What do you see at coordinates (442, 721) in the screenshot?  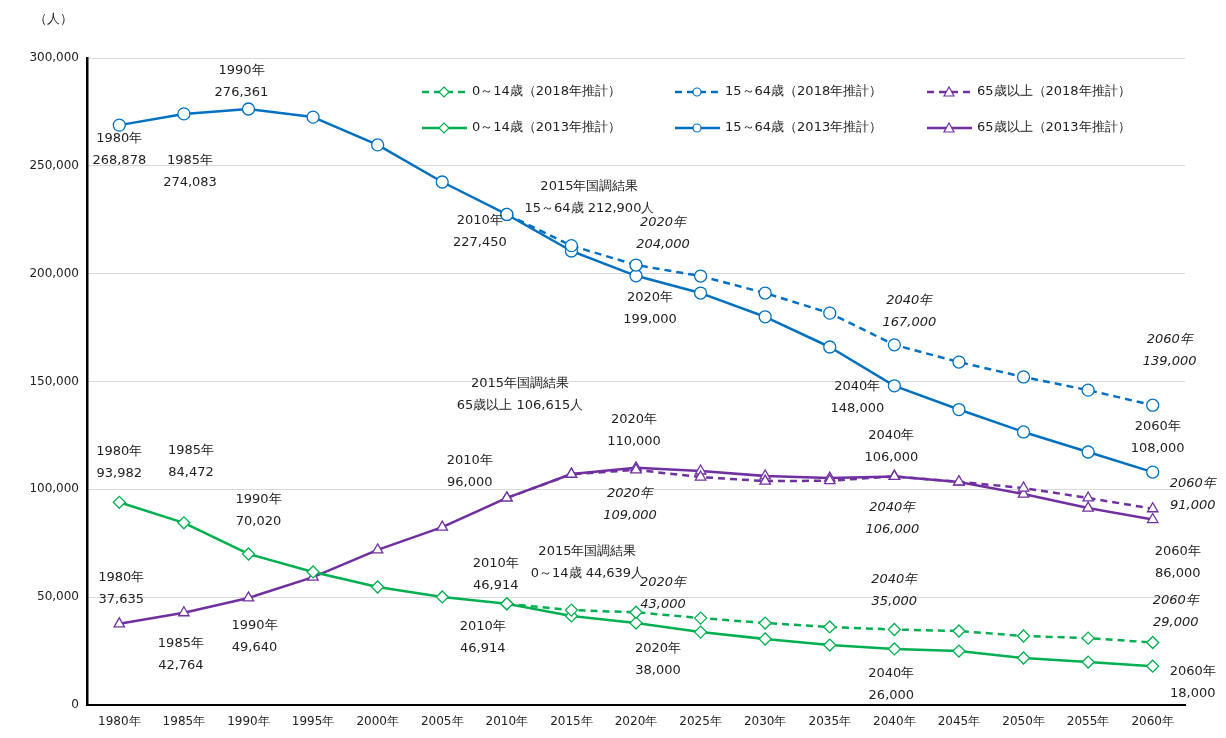 I see `x-tick-label: 2005年` at bounding box center [442, 721].